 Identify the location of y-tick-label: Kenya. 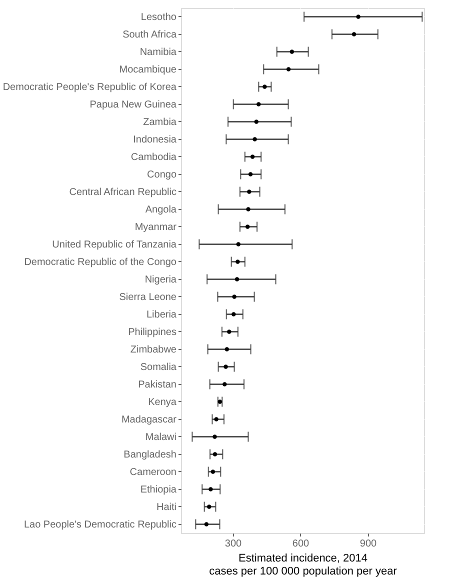
(162, 402).